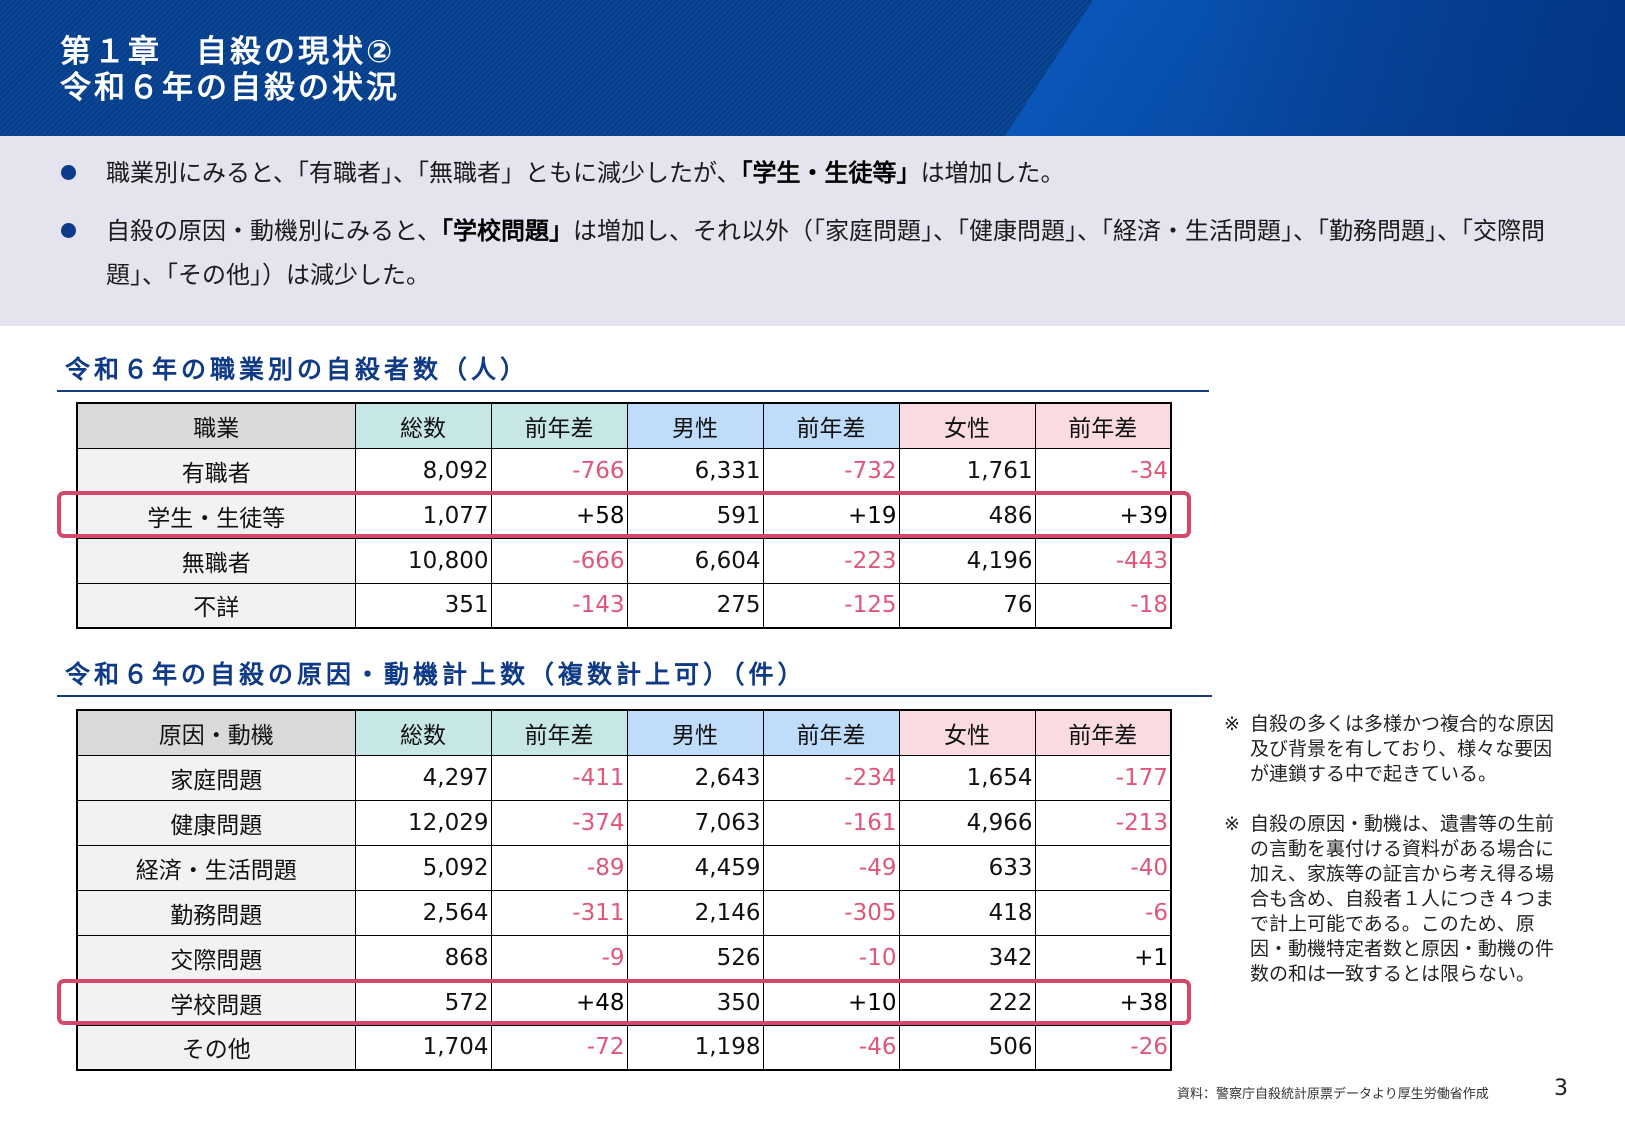 Image resolution: width=1625 pixels, height=1125 pixels. Describe the element at coordinates (230, 88) in the screenshot. I see `slide-title: 令和６年の自殺の状況` at that location.